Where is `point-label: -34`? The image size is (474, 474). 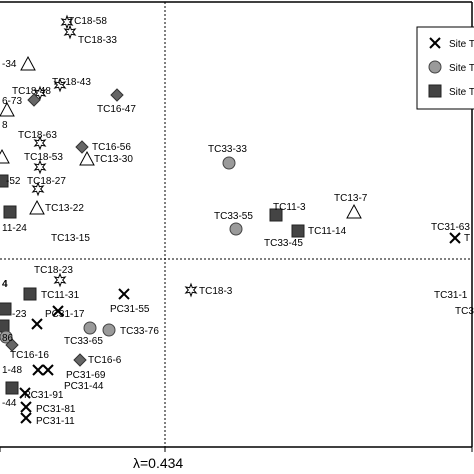 point-label: -34 is located at coordinates (9, 64).